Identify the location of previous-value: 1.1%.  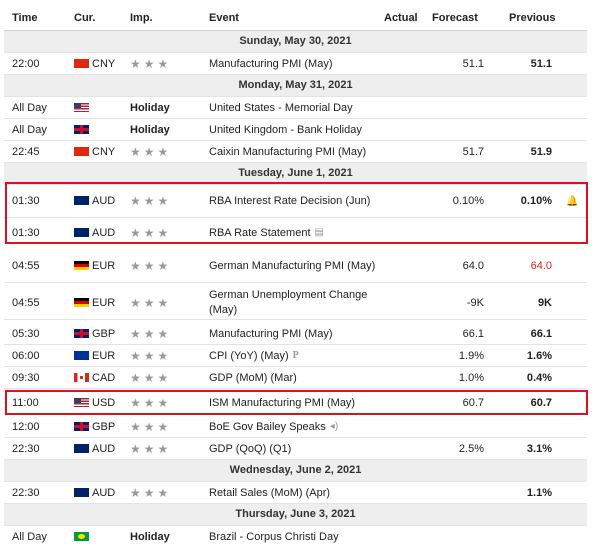
(539, 492).